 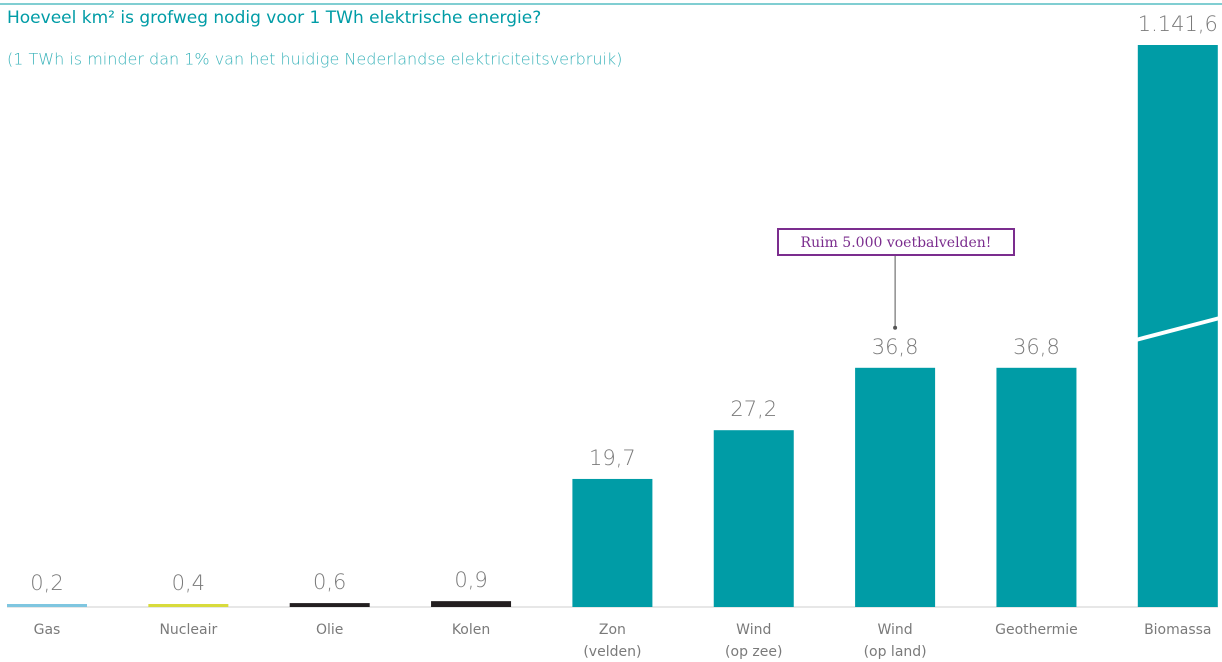 I want to click on value-label: 0,2, so click(x=46, y=583).